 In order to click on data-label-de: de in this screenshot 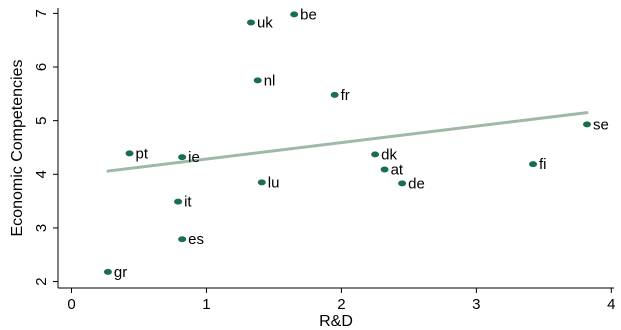, I will do `click(416, 183)`.